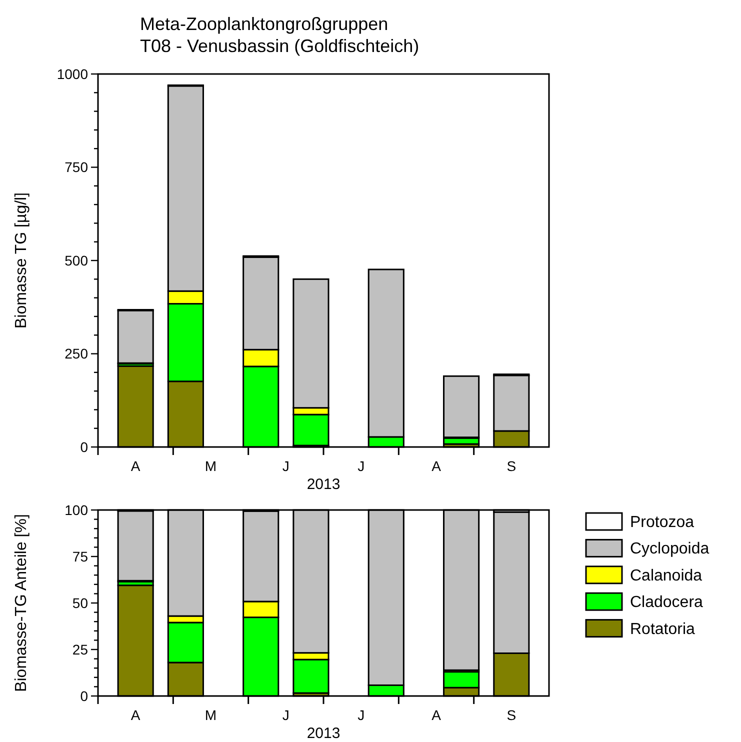 This screenshot has width=741, height=742. What do you see at coordinates (80, 602) in the screenshot?
I see `y-tick-label: 50` at bounding box center [80, 602].